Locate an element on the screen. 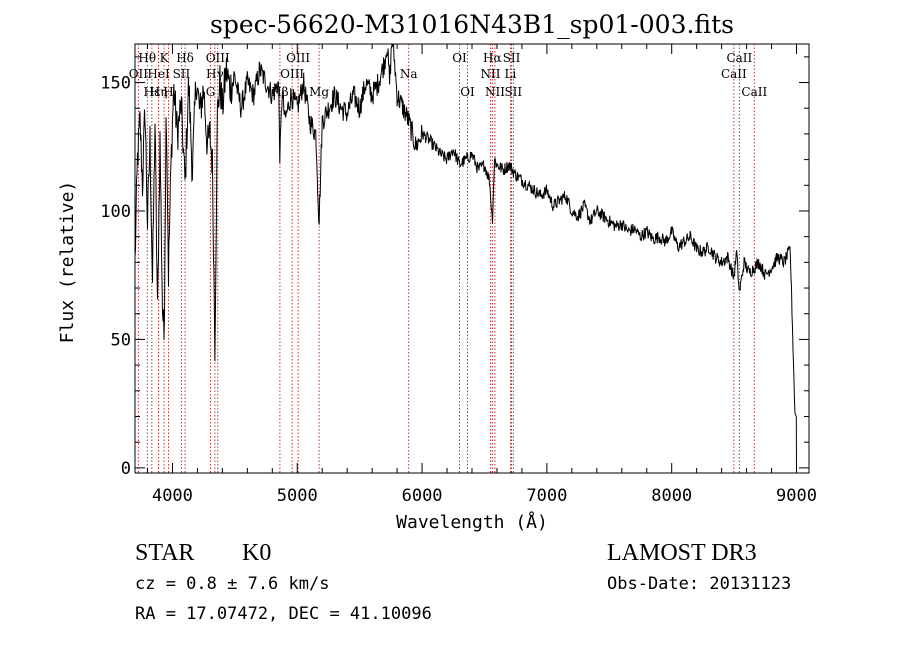 This screenshot has height=649, width=900. line-label-0: Hθ is located at coordinates (147, 58).